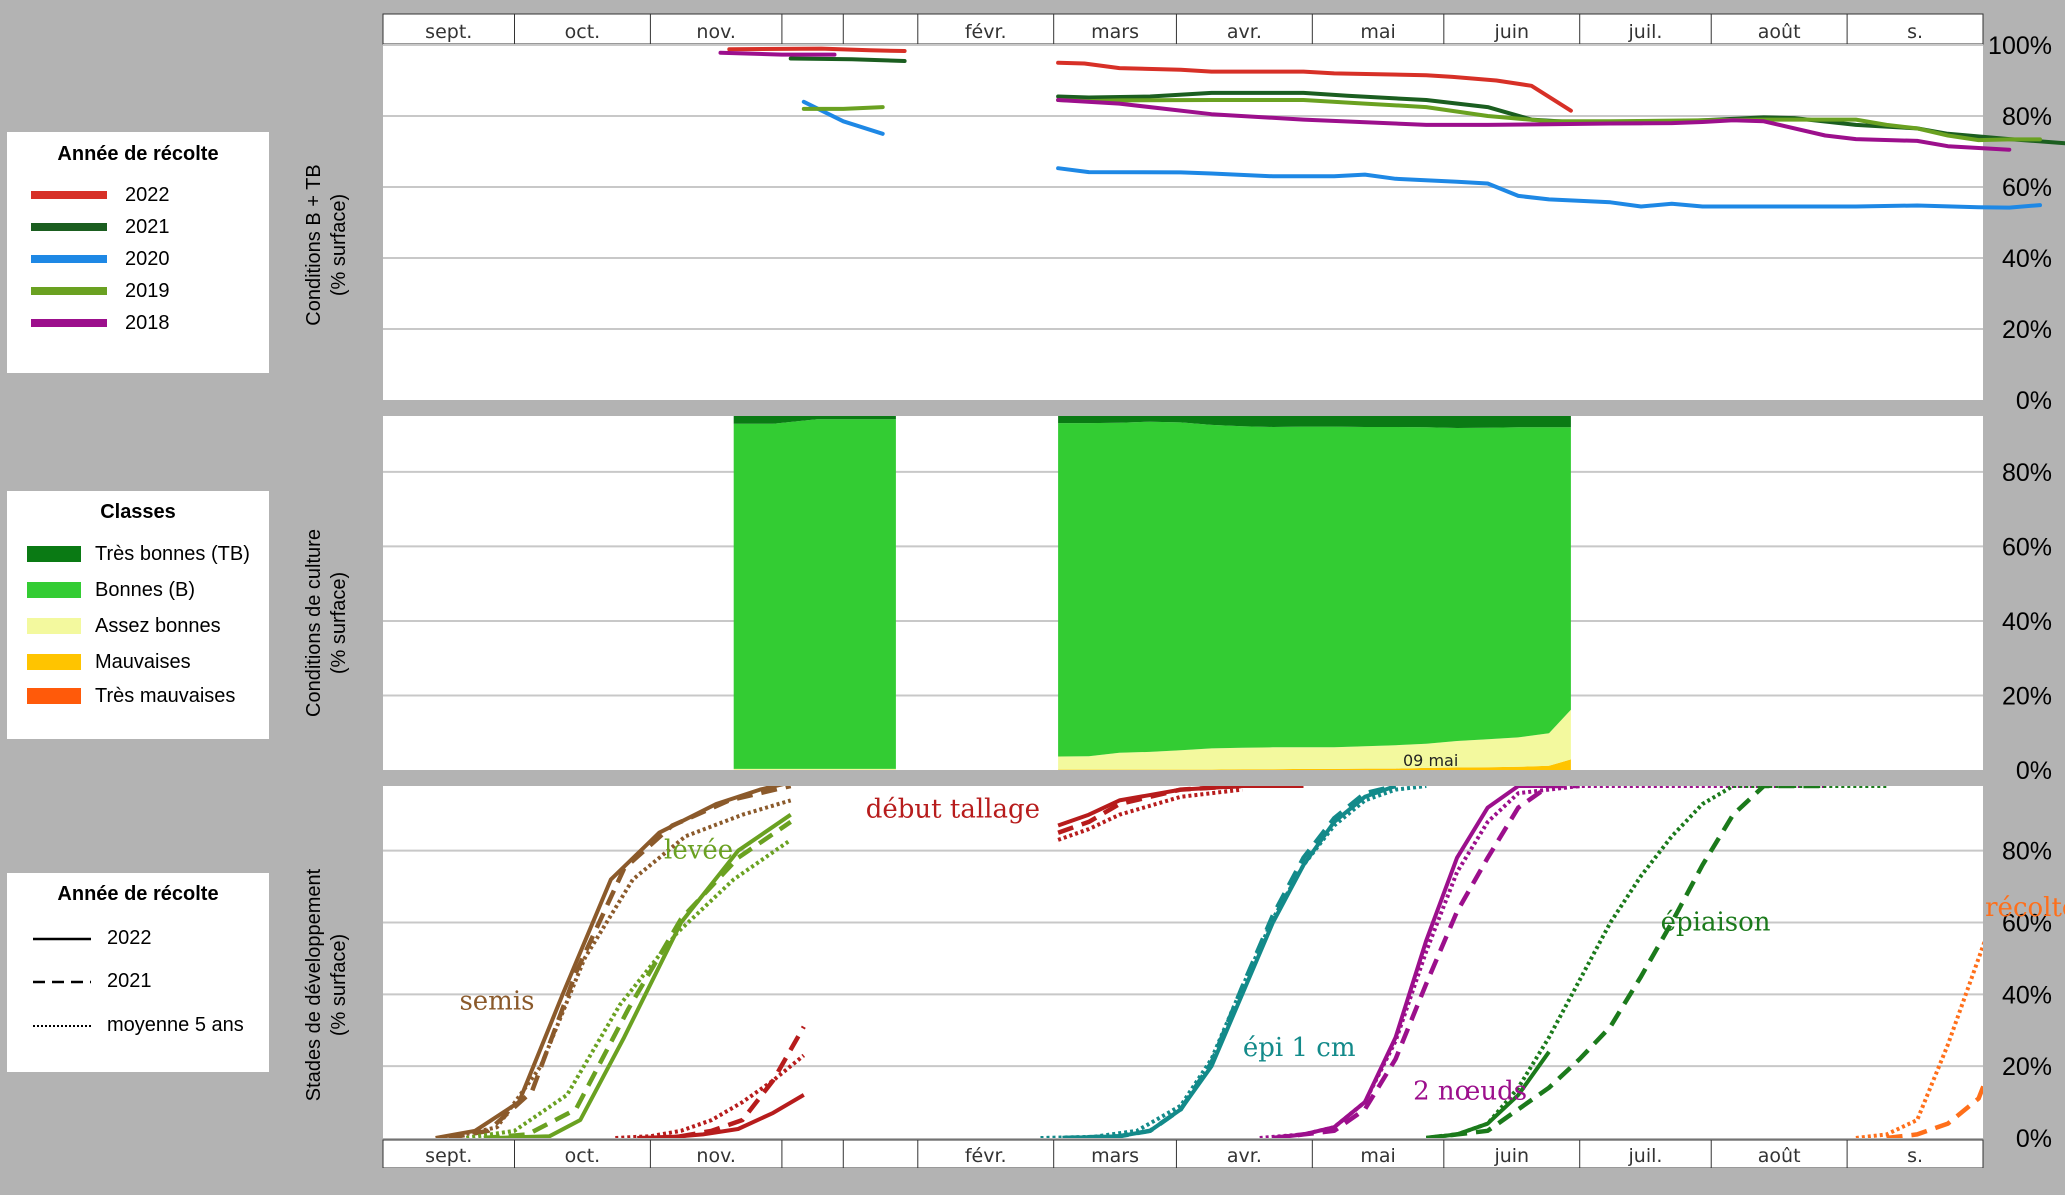  What do you see at coordinates (138, 512) in the screenshot?
I see `legend-classes-title: Classes` at bounding box center [138, 512].